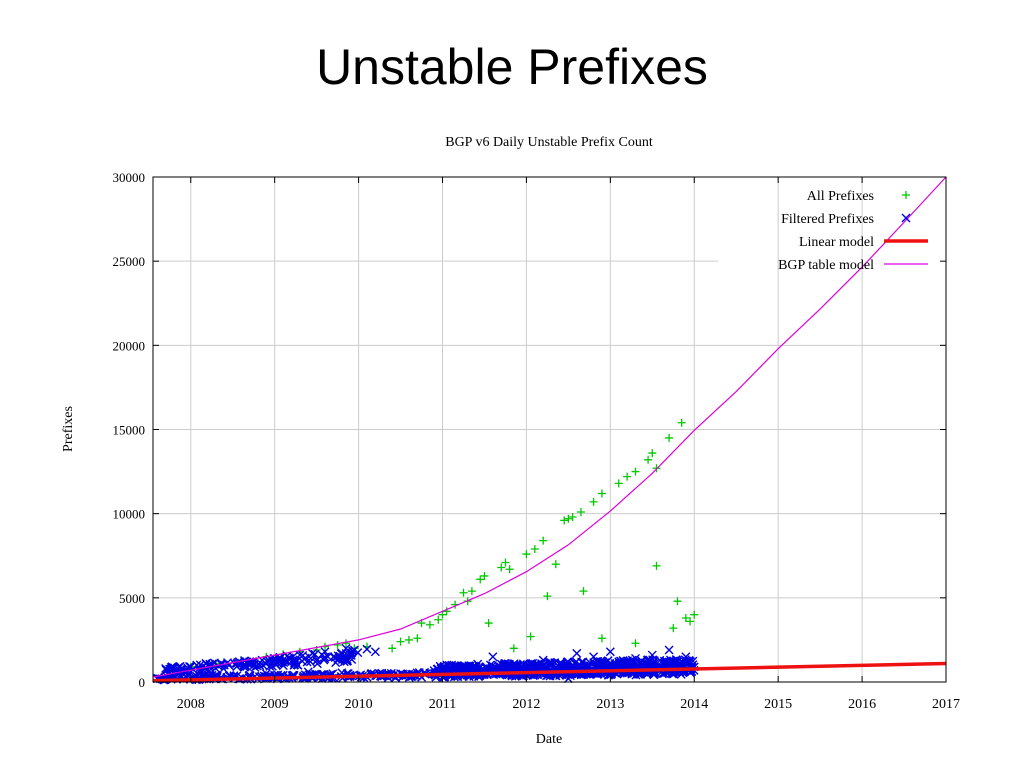  Describe the element at coordinates (132, 598) in the screenshot. I see `y-tick-label: 5000` at that location.